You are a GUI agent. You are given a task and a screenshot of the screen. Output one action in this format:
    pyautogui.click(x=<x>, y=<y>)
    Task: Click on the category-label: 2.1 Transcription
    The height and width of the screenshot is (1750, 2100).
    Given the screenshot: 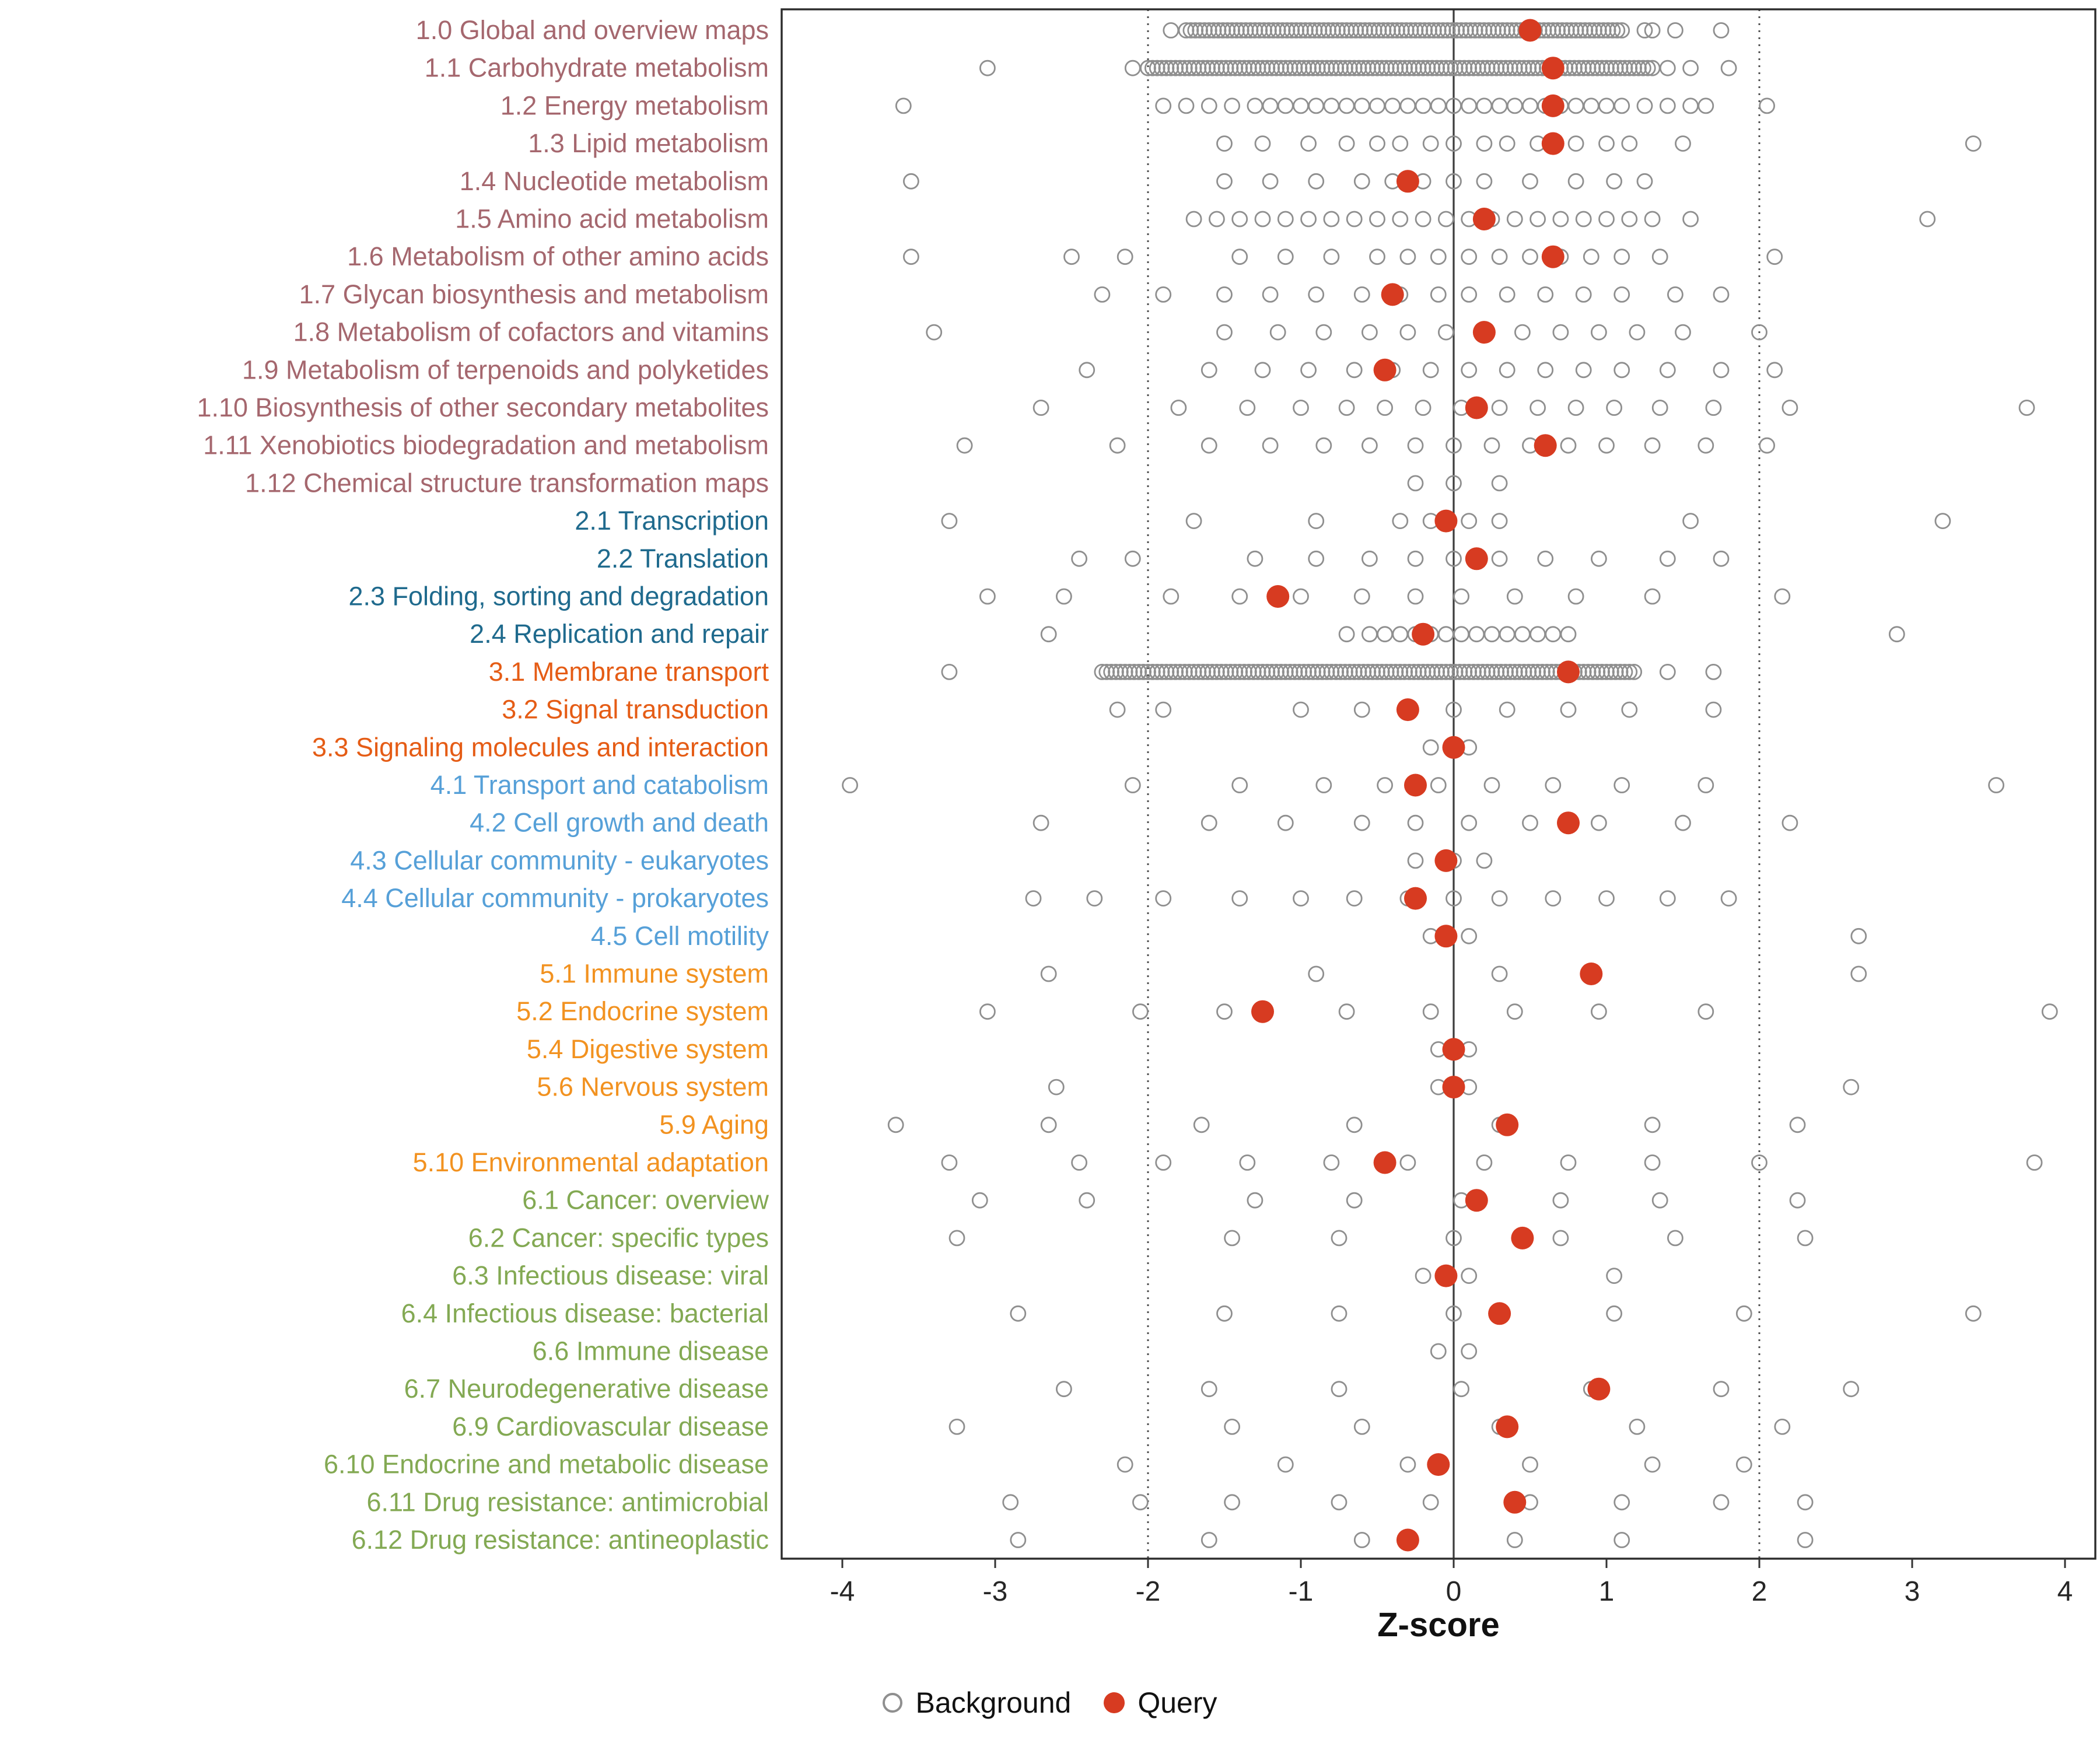 What is the action you would take?
    pyautogui.click(x=672, y=521)
    